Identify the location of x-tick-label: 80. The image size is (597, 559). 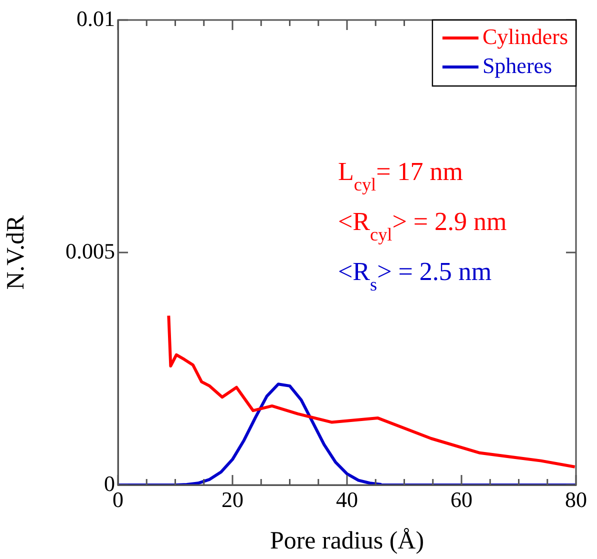
(576, 499).